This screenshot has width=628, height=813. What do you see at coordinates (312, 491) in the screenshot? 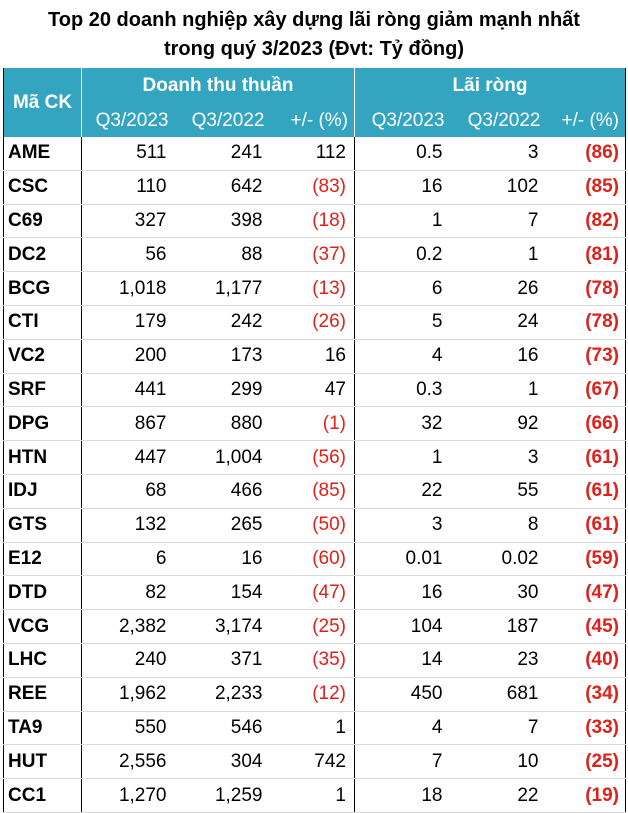
I see `cell-revchg: (85)` at bounding box center [312, 491].